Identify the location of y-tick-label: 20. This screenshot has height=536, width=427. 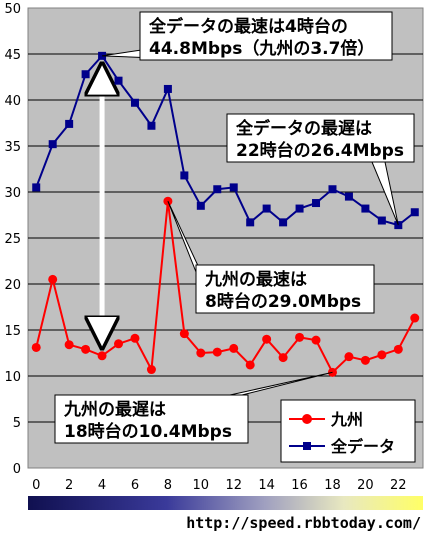
(12, 285).